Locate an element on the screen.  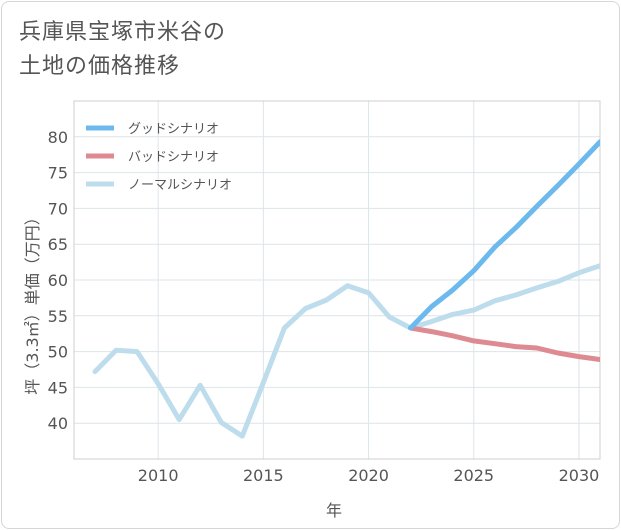
x-tick-label: 2010 is located at coordinates (158, 475).